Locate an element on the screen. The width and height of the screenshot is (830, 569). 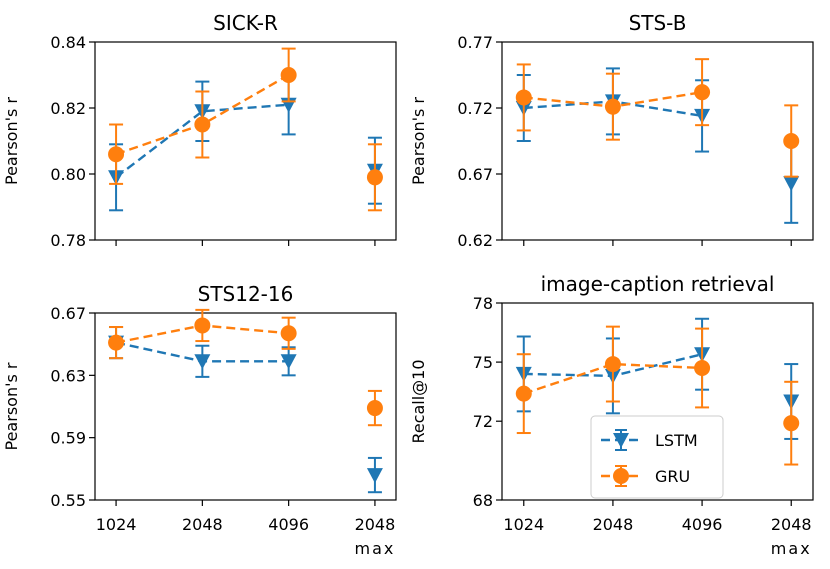
panel1-frame is located at coordinates (245, 141).